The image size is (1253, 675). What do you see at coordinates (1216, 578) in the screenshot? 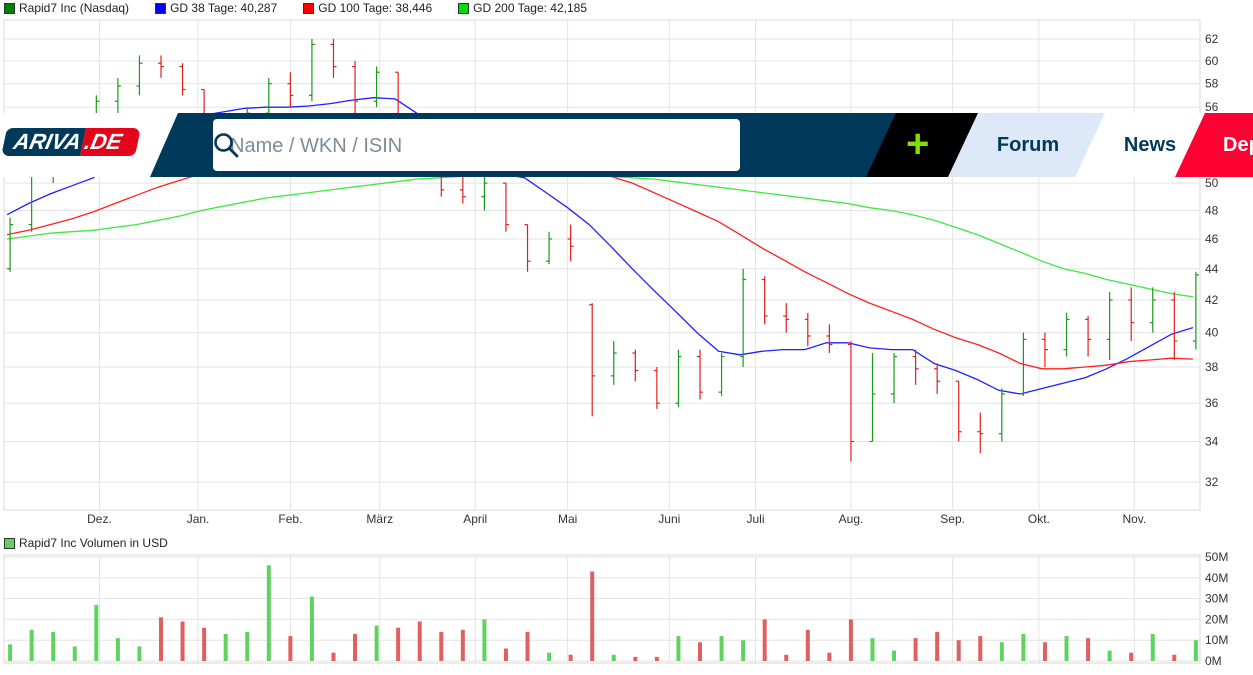
I see `volume-tick-label: 40M` at bounding box center [1216, 578].